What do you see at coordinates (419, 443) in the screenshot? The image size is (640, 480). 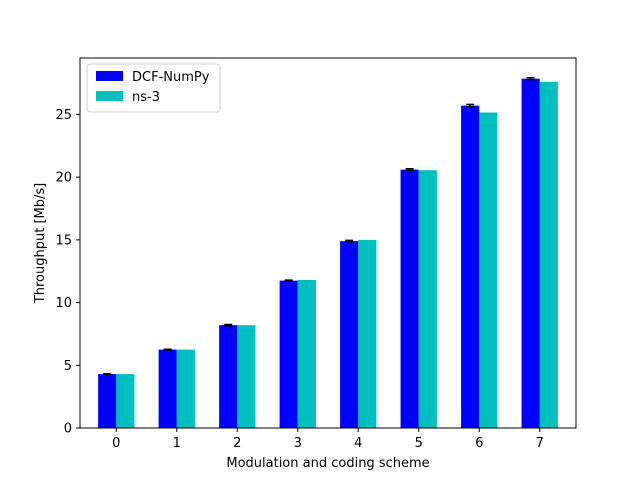 I see `x-tick-label-5: 5` at bounding box center [419, 443].